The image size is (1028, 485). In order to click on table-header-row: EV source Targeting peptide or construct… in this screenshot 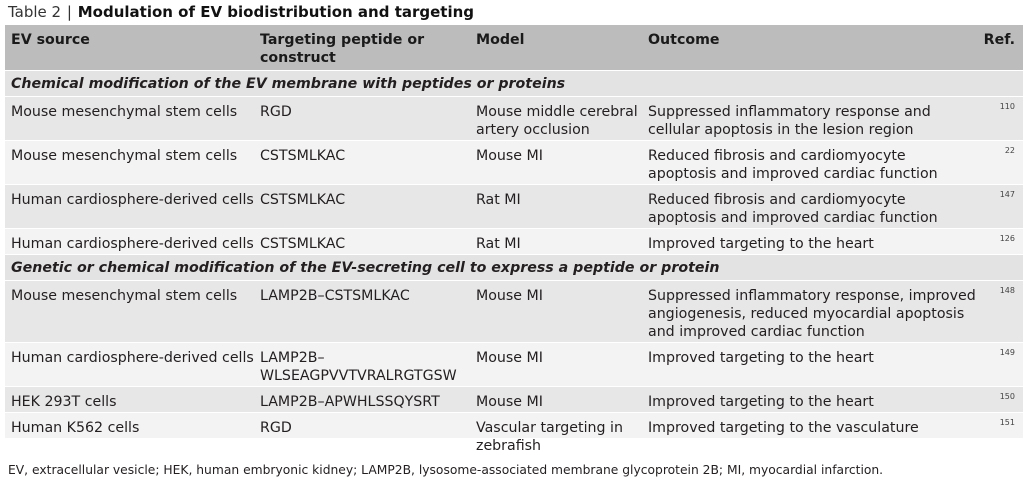, I will do `click(514, 48)`.